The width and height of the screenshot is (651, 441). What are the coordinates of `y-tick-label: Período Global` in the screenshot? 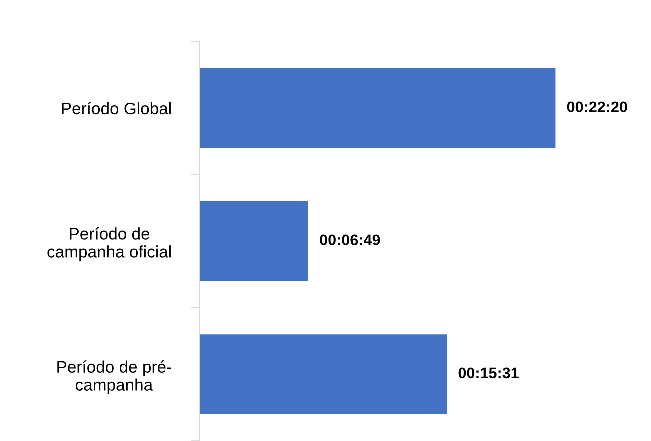 It's located at (116, 108).